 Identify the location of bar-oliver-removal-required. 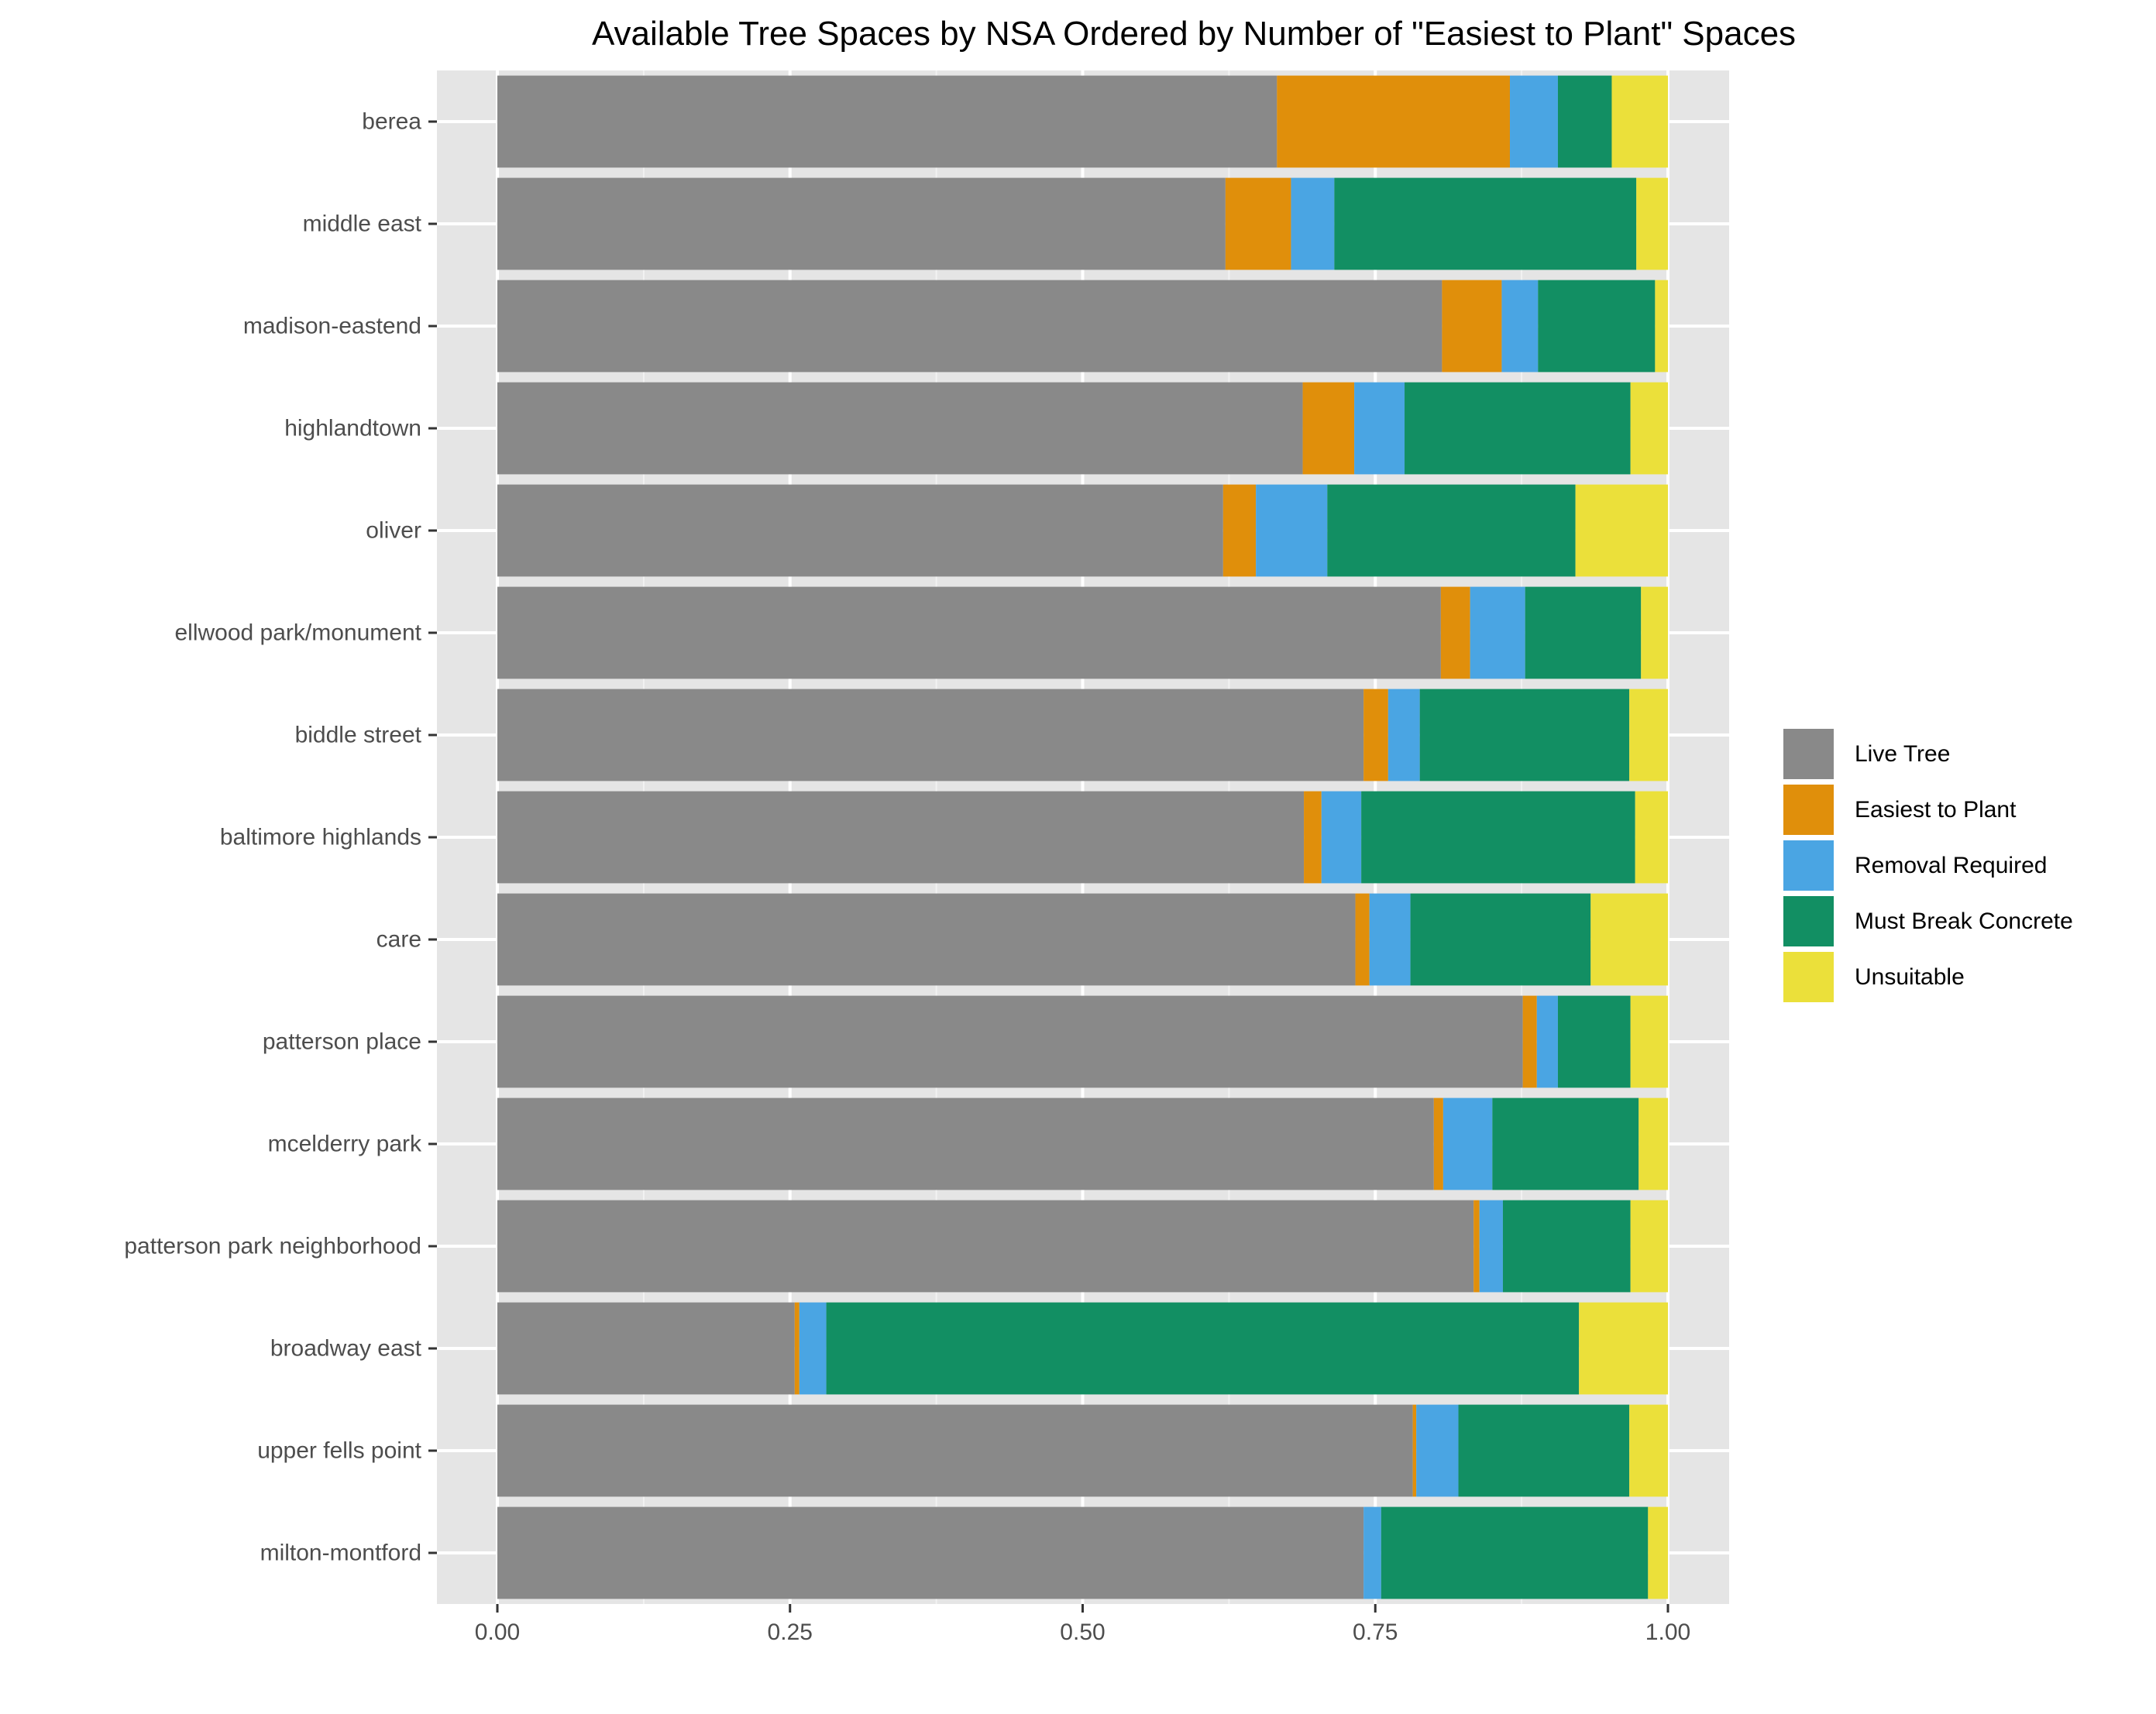
(1292, 530).